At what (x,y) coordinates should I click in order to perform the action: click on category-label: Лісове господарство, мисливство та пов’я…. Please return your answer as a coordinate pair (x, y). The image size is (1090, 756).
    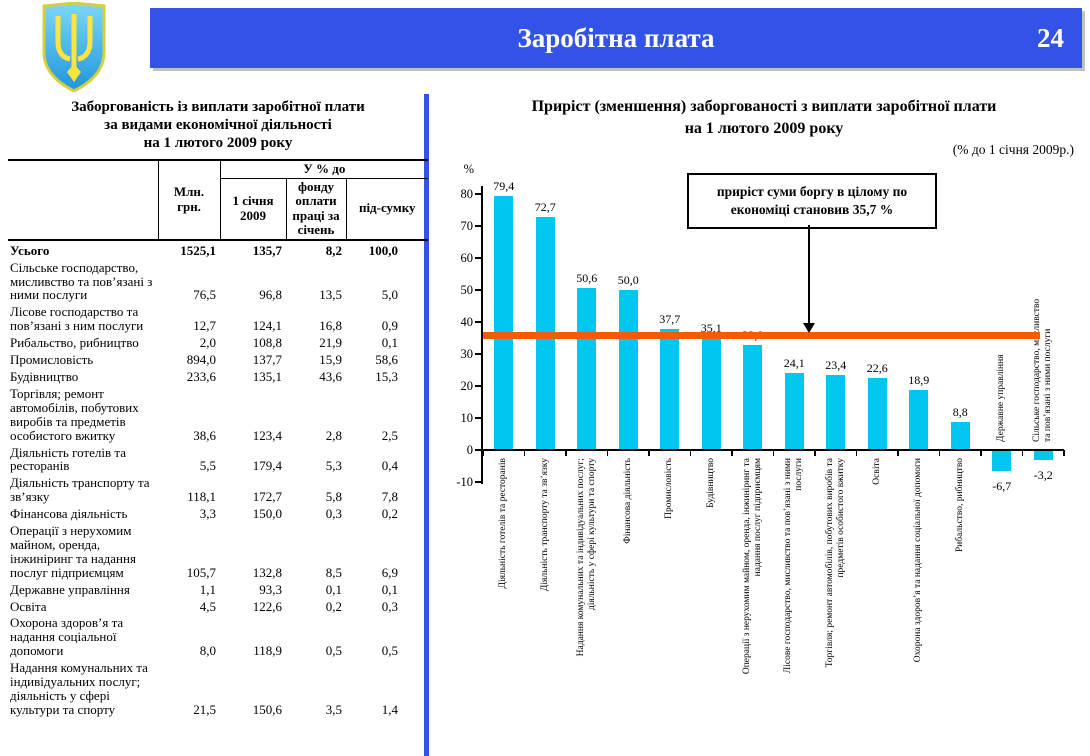
    Looking at the image, I should click on (794, 600).